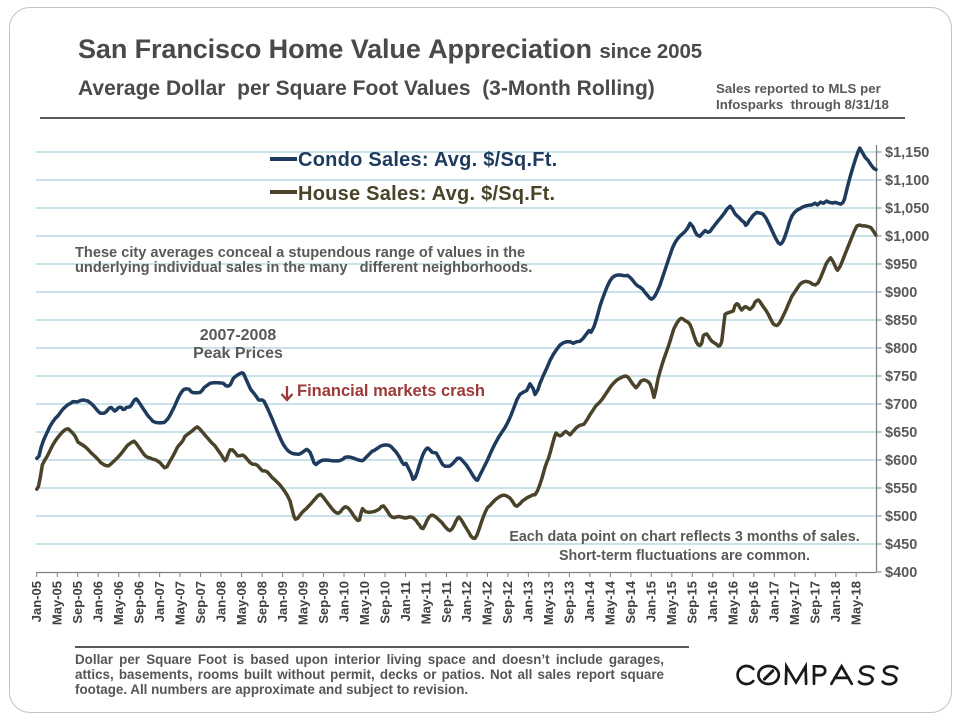 Image resolution: width=960 pixels, height=720 pixels. I want to click on svg-text: Sep-07, so click(200, 602).